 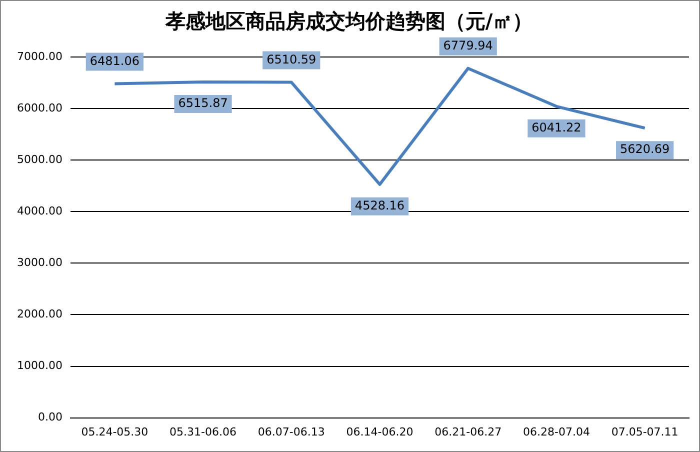 What do you see at coordinates (468, 45) in the screenshot?
I see `data-label: 6779.94` at bounding box center [468, 45].